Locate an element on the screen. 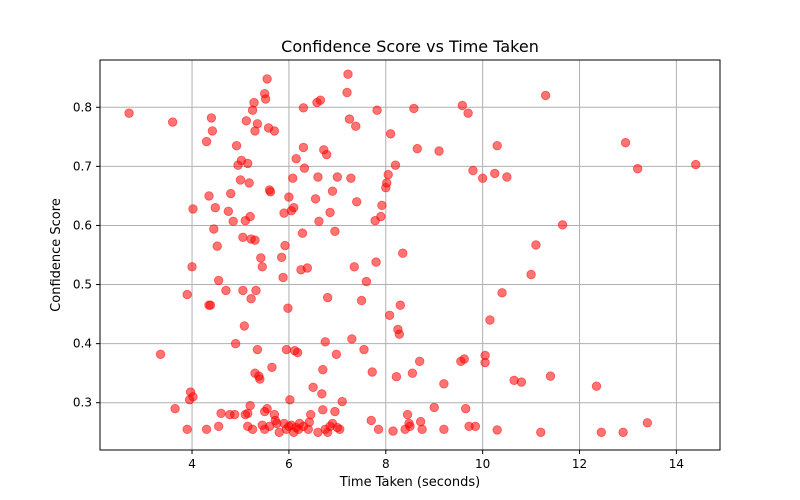 The height and width of the screenshot is (500, 800). x-axis-label: Time Taken (seconds) is located at coordinates (409, 482).